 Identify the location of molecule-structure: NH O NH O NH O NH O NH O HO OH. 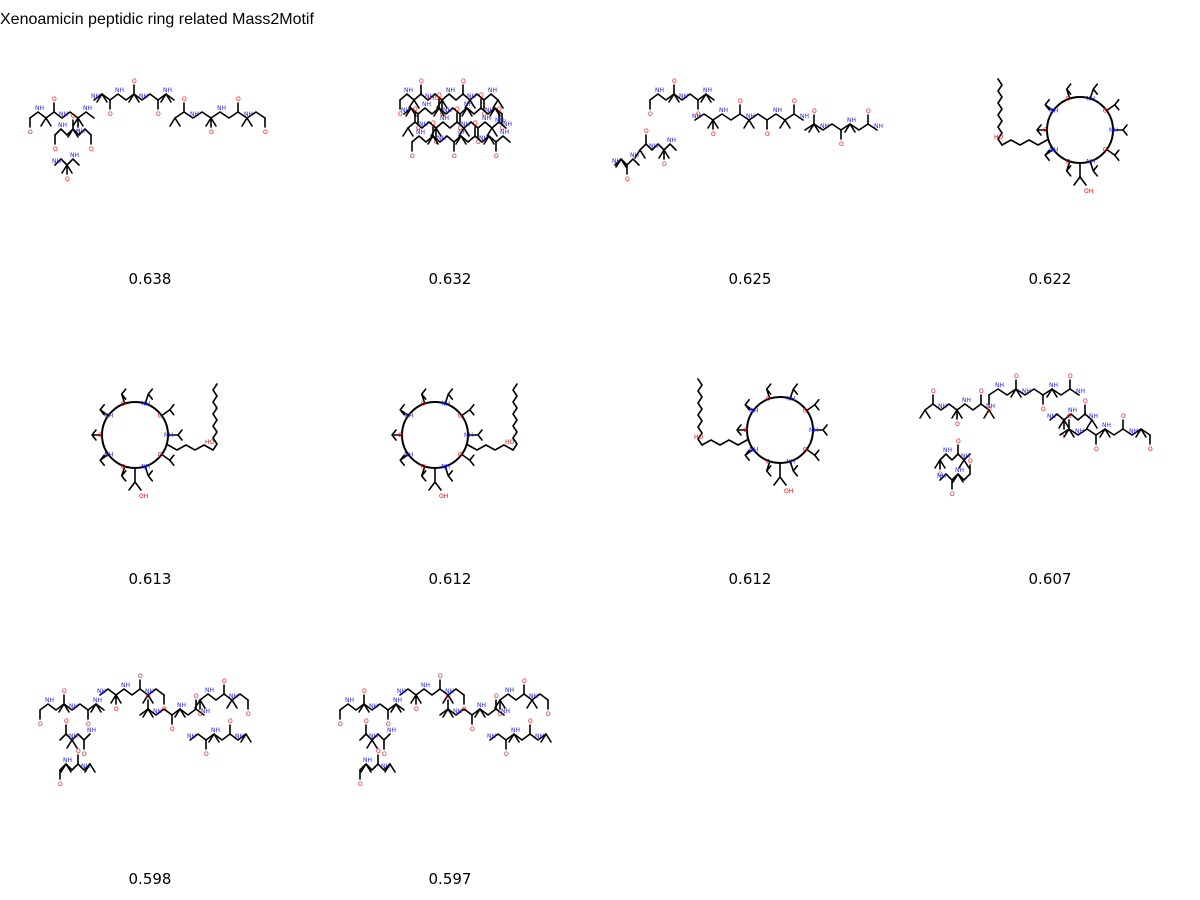
(454, 441).